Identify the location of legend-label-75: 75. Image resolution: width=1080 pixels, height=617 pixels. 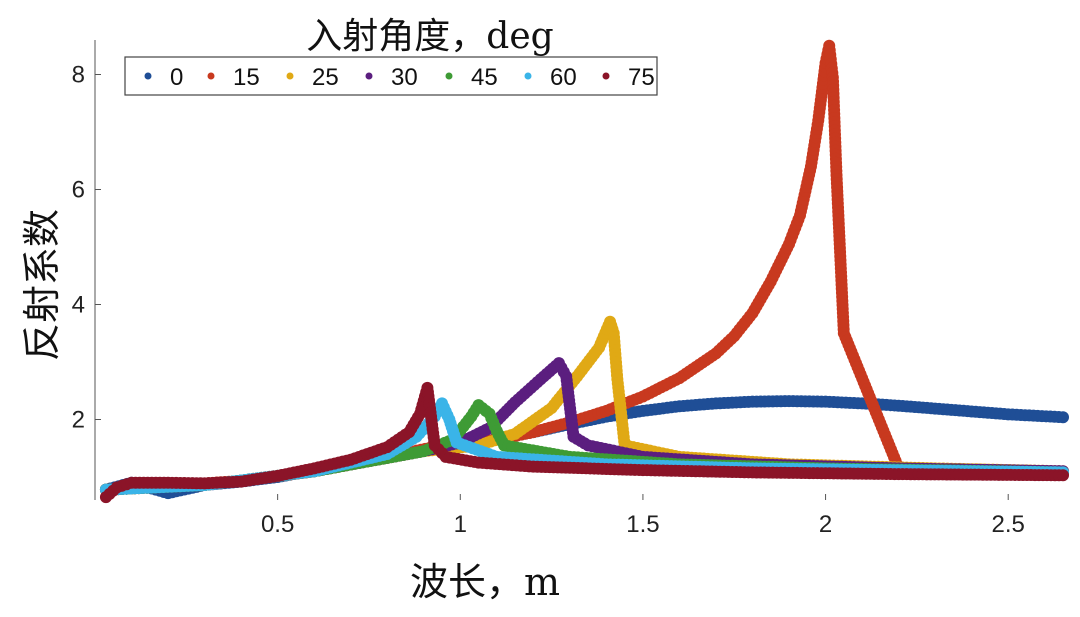
(641, 77).